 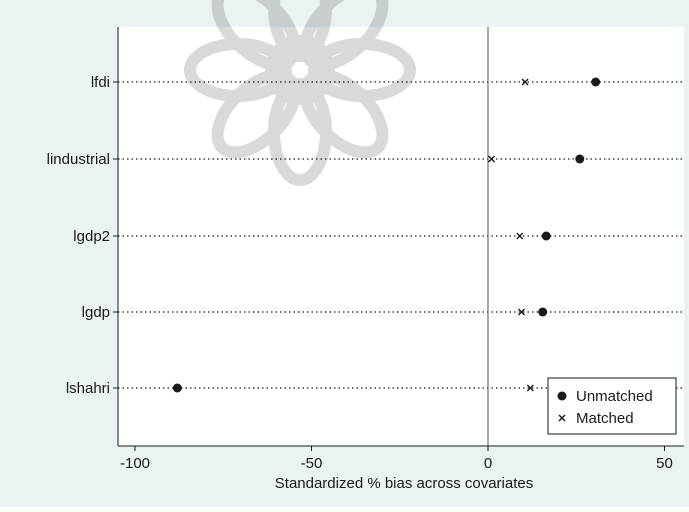 What do you see at coordinates (614, 396) in the screenshot?
I see `legend-label: Unmatched` at bounding box center [614, 396].